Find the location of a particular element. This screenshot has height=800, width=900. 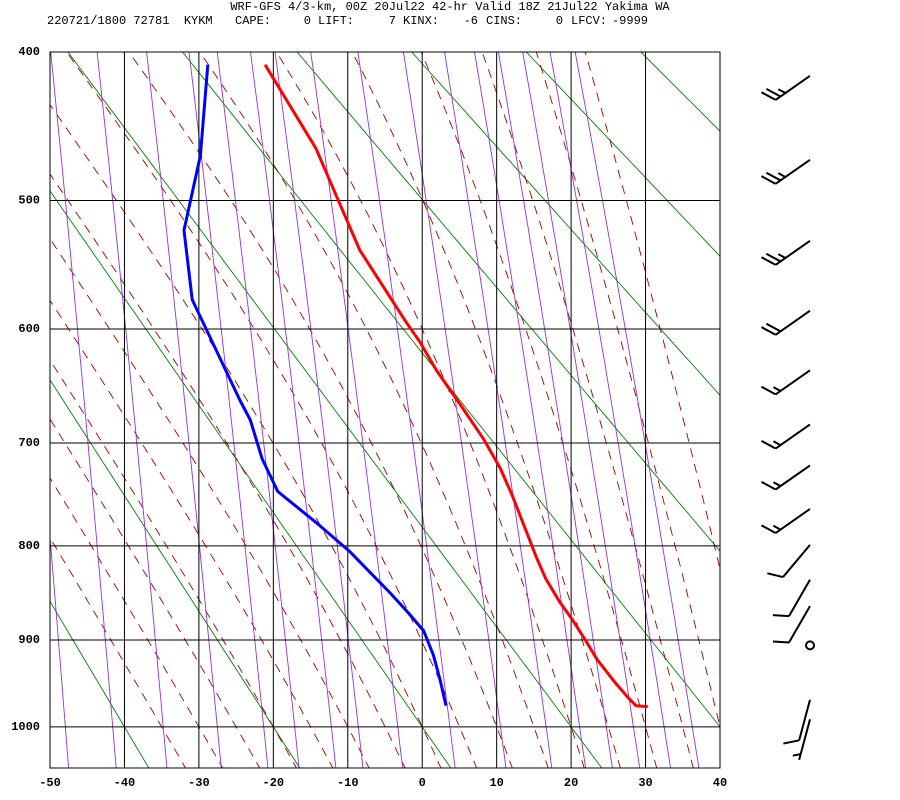

index-value: -6 is located at coordinates (471, 21).